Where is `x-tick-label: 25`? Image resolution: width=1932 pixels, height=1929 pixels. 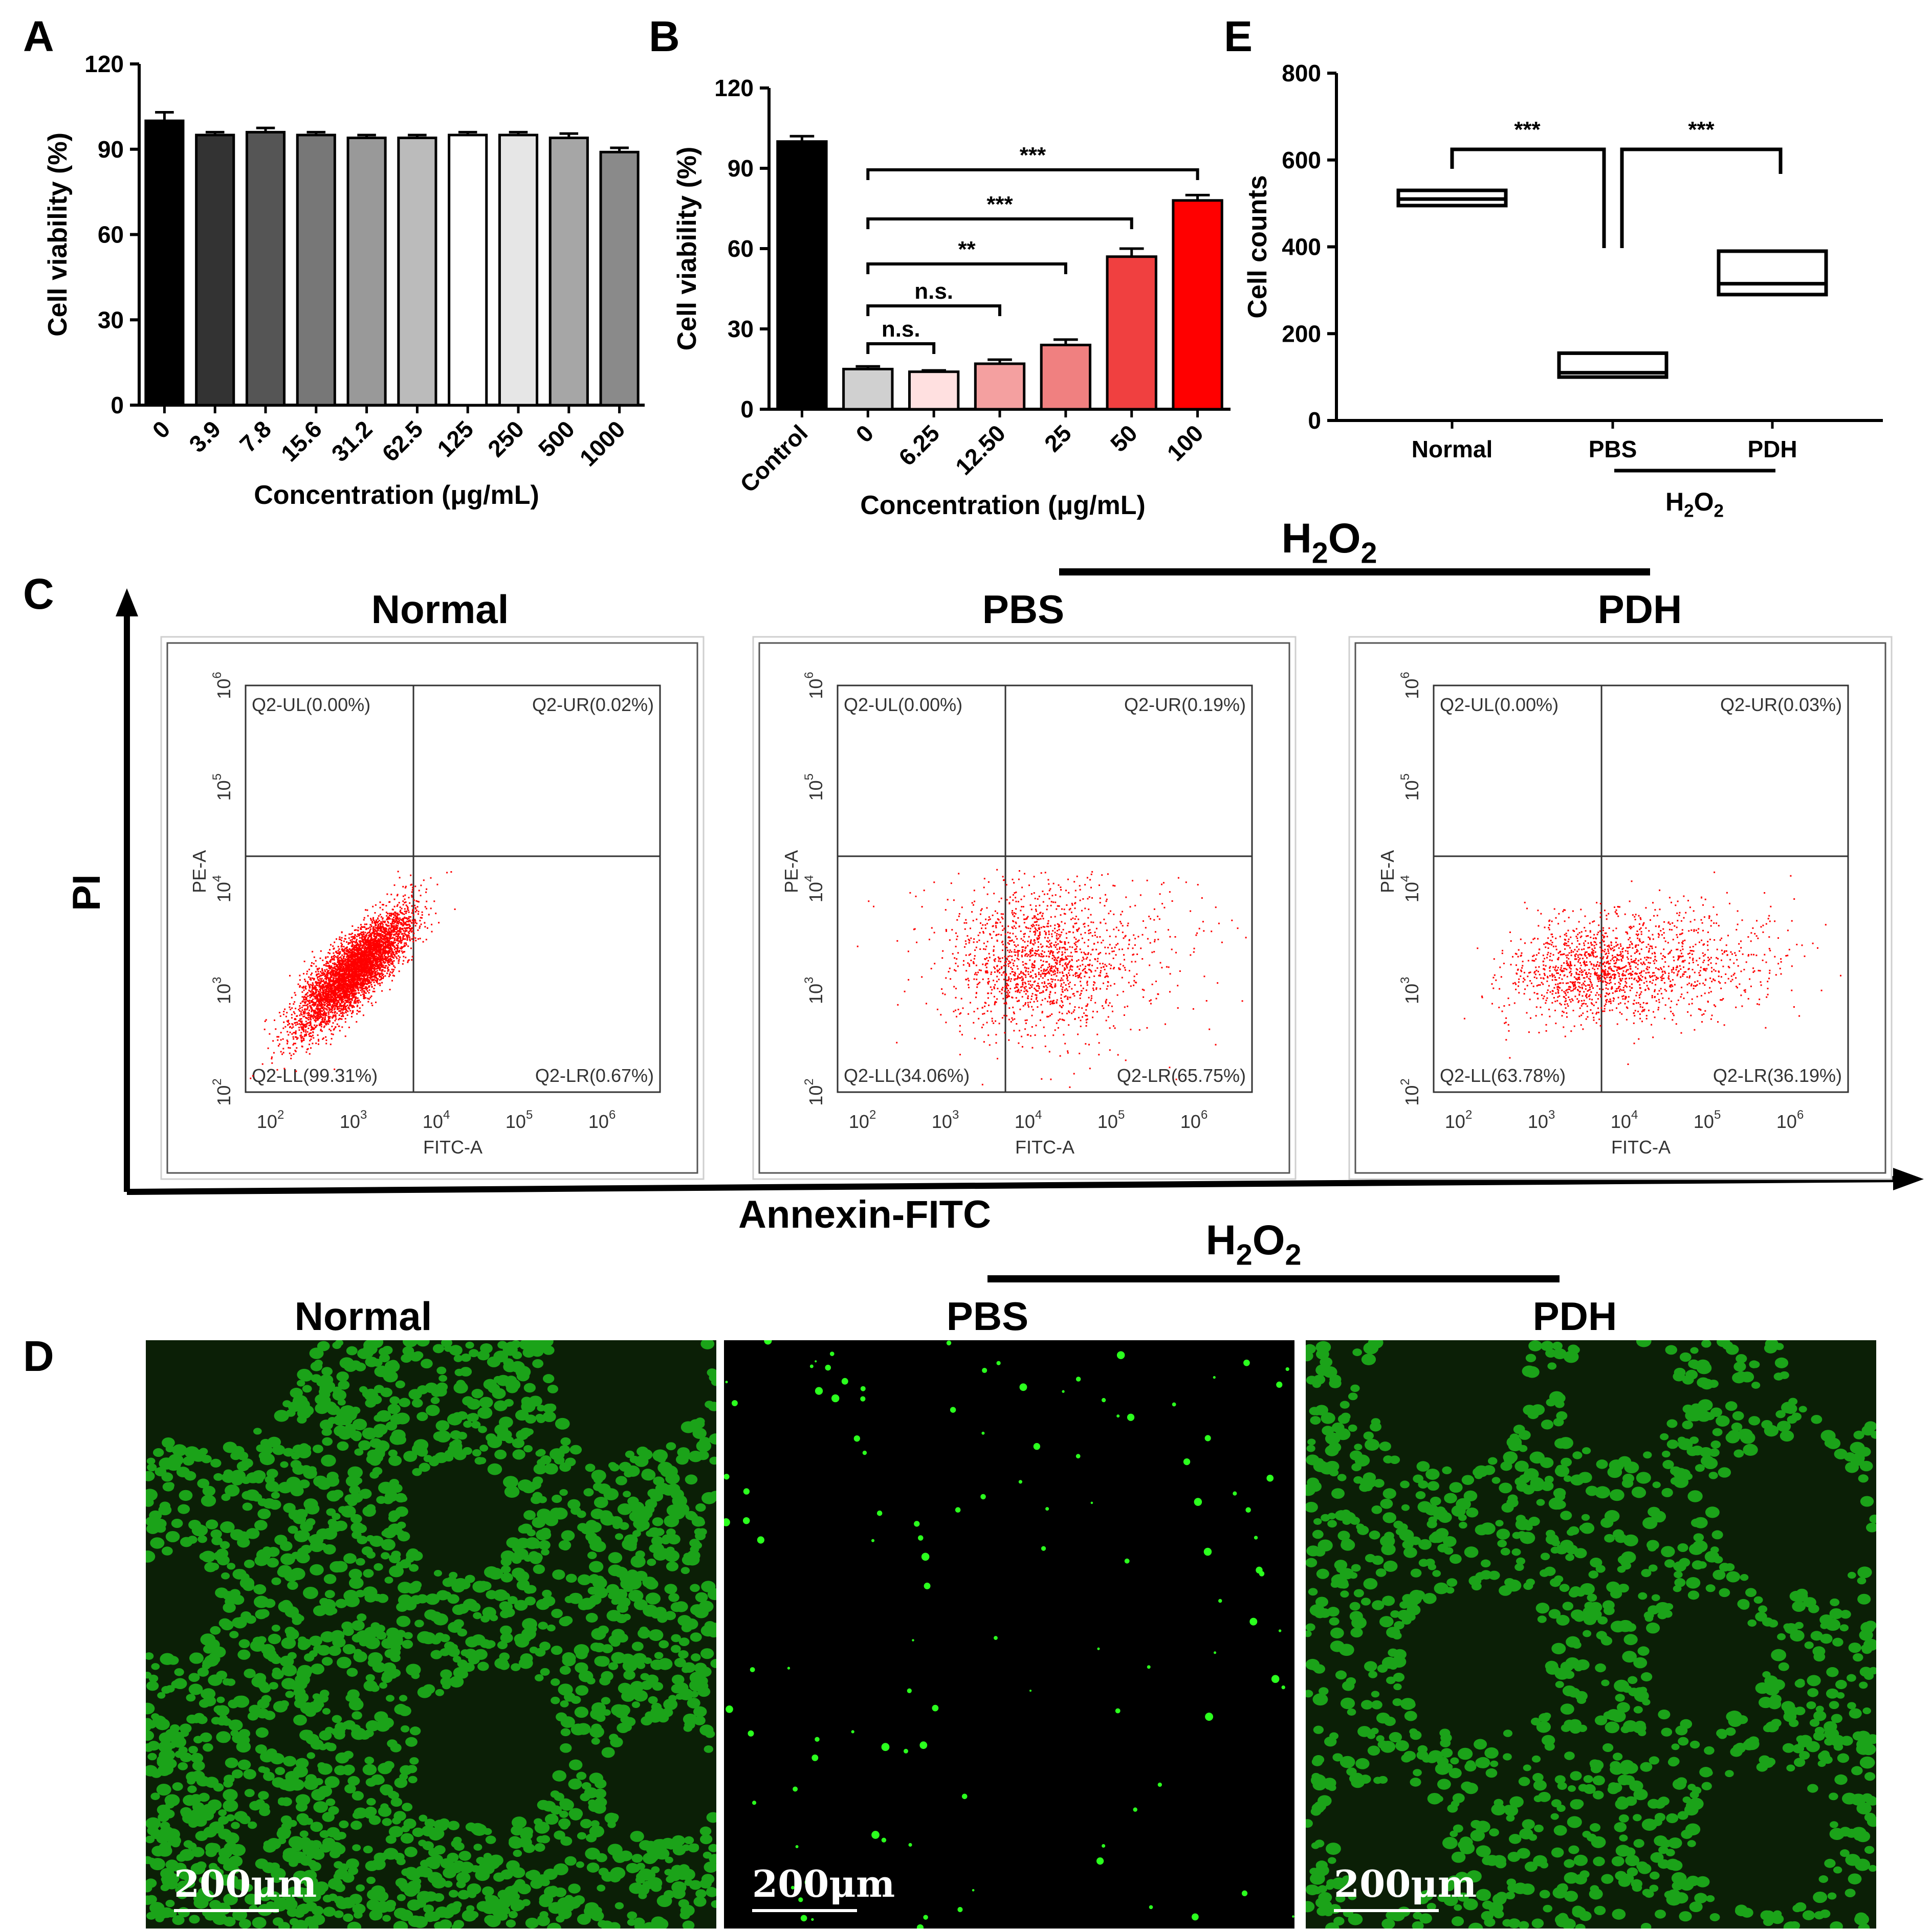 x-tick-label: 25 is located at coordinates (1058, 438).